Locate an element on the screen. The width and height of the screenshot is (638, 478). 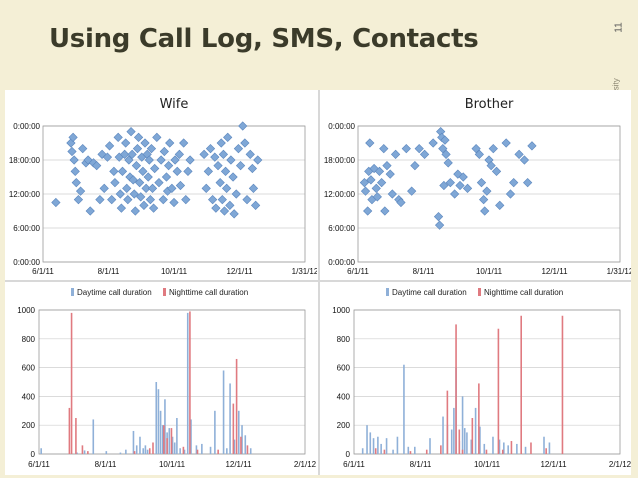
plot-frame is located at coordinates (174, 194).